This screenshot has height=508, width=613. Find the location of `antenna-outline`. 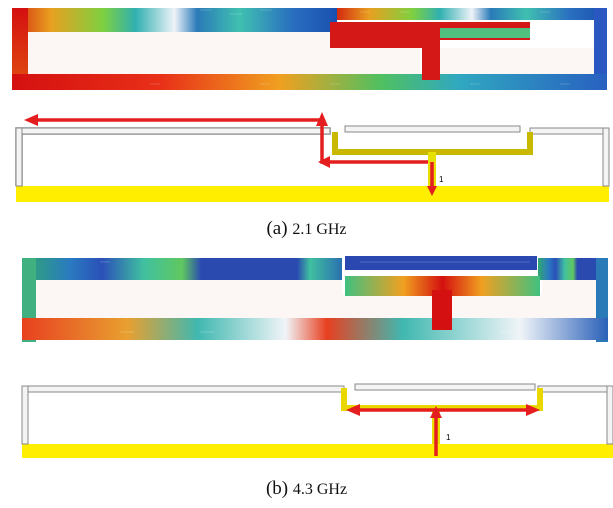

antenna-outline is located at coordinates (173, 156).